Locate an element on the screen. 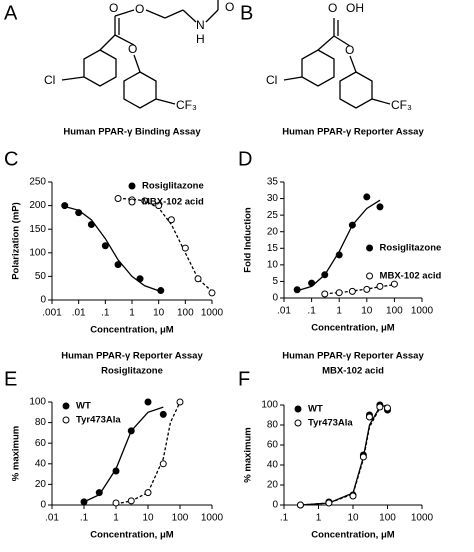 This screenshot has width=474, height=552. x-tick-label: .1 is located at coordinates (105, 313).